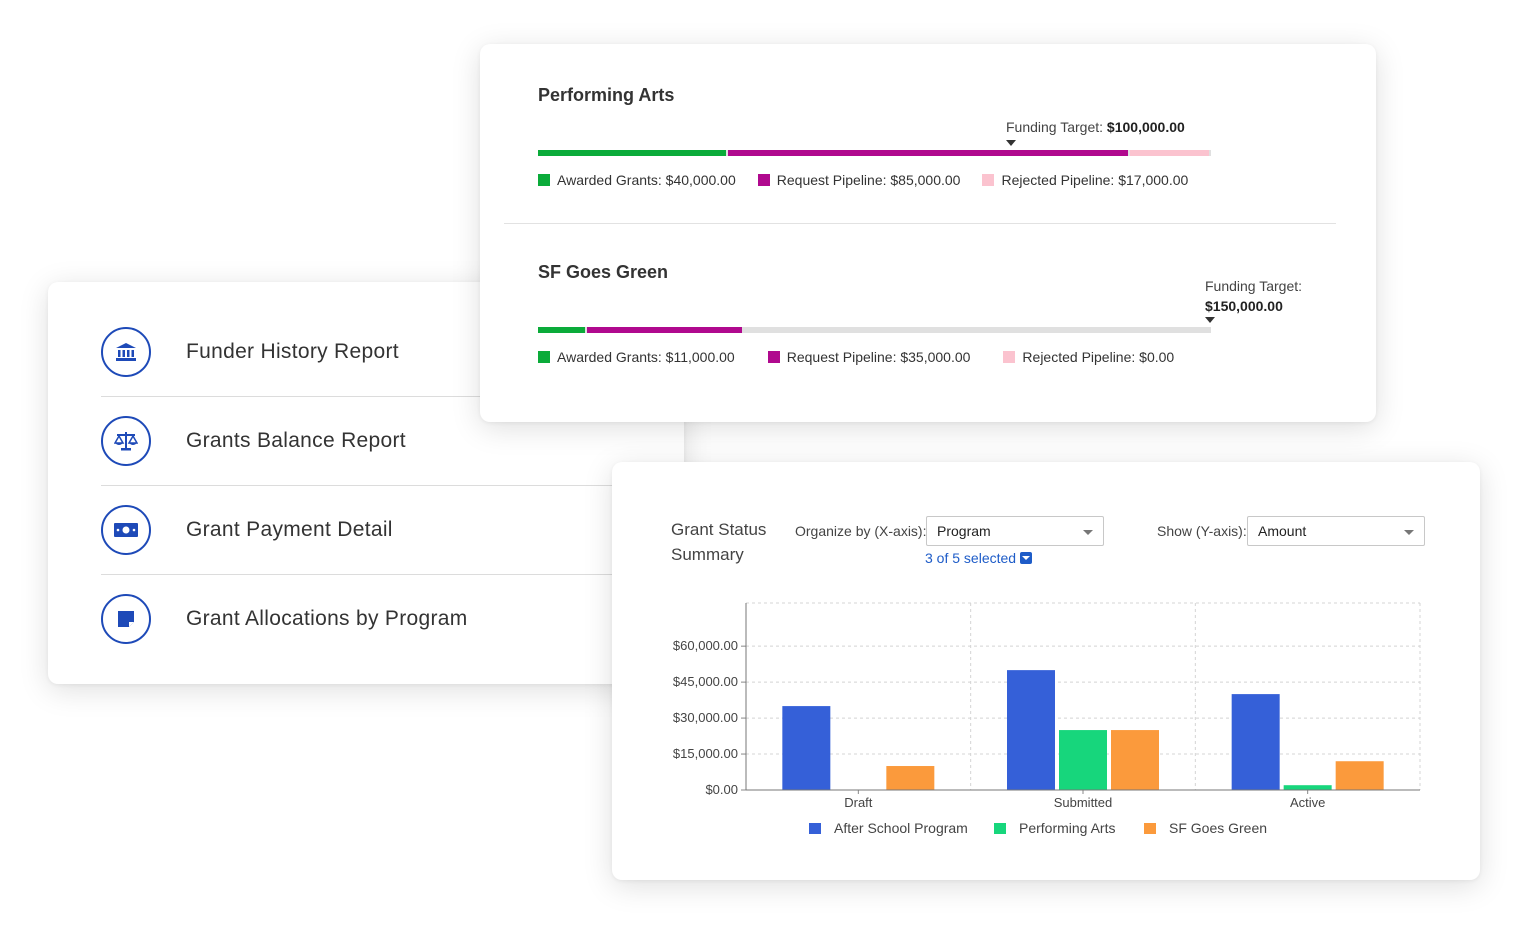  I want to click on rejected-label: Rejected Pipeline: $17,000.00, so click(1095, 180).